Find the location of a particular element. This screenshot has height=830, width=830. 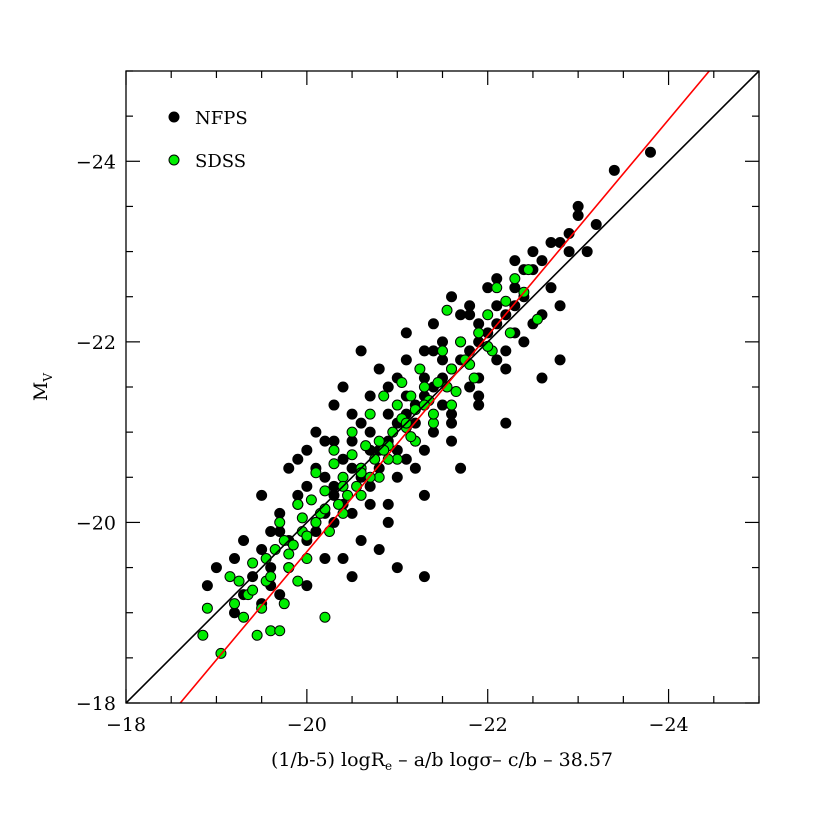

y-axis-title: MV is located at coordinates (42, 387).